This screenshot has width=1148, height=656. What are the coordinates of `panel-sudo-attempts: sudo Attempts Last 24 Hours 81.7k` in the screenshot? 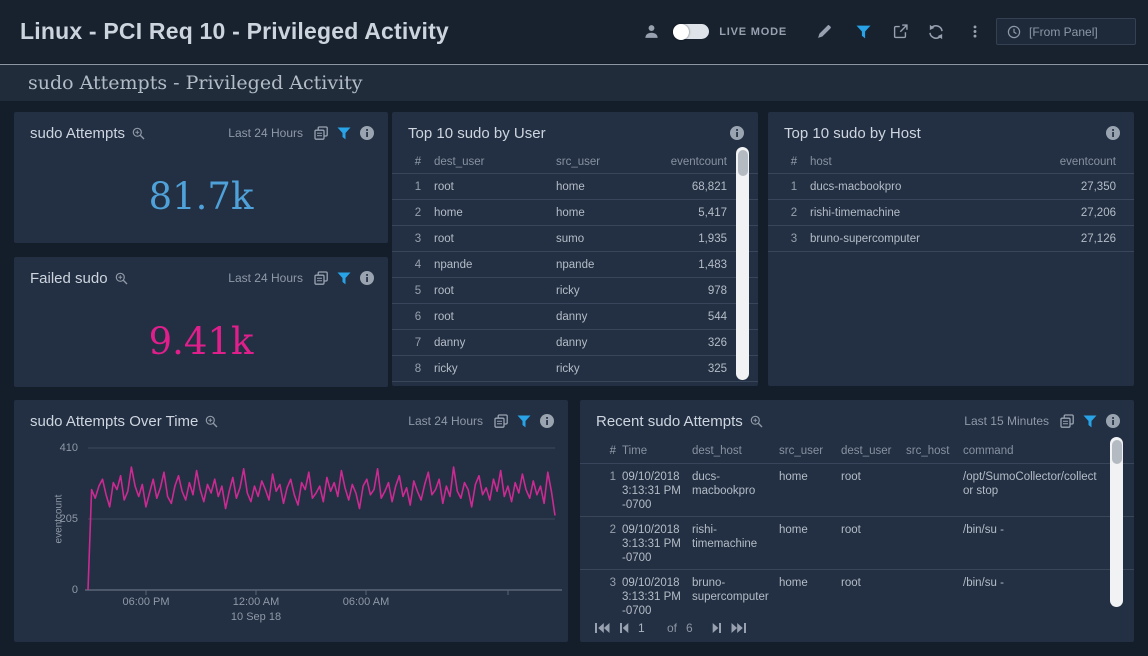 It's located at (201, 177).